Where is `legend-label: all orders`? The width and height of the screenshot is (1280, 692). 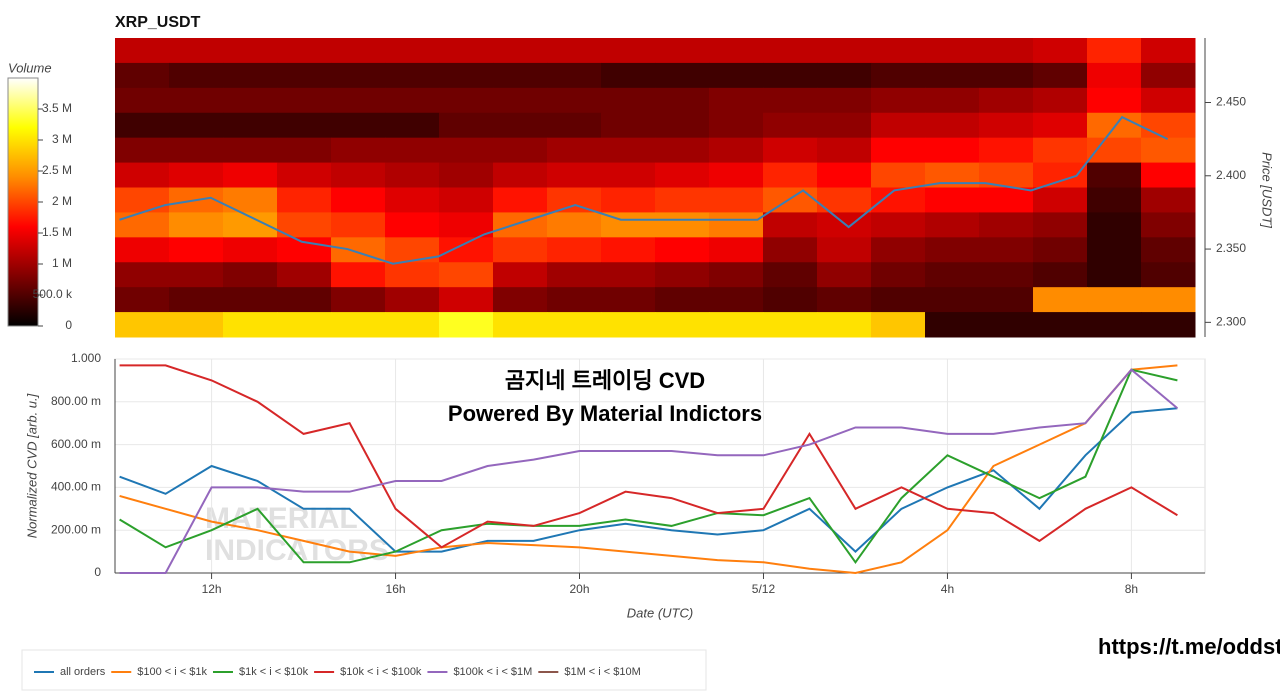
legend-label: all orders is located at coordinates (83, 672).